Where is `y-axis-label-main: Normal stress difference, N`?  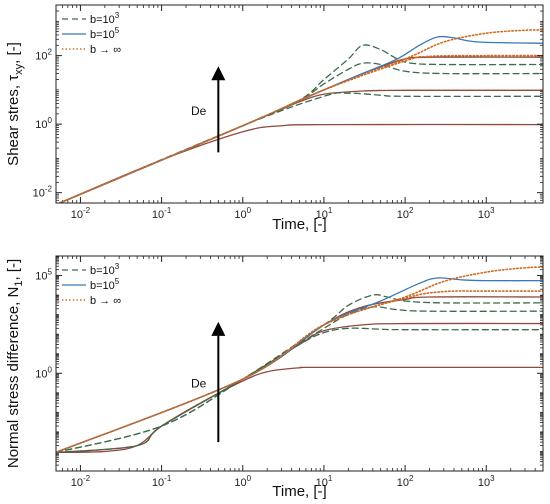
y-axis-label-main: Normal stress difference, N is located at coordinates (13, 377).